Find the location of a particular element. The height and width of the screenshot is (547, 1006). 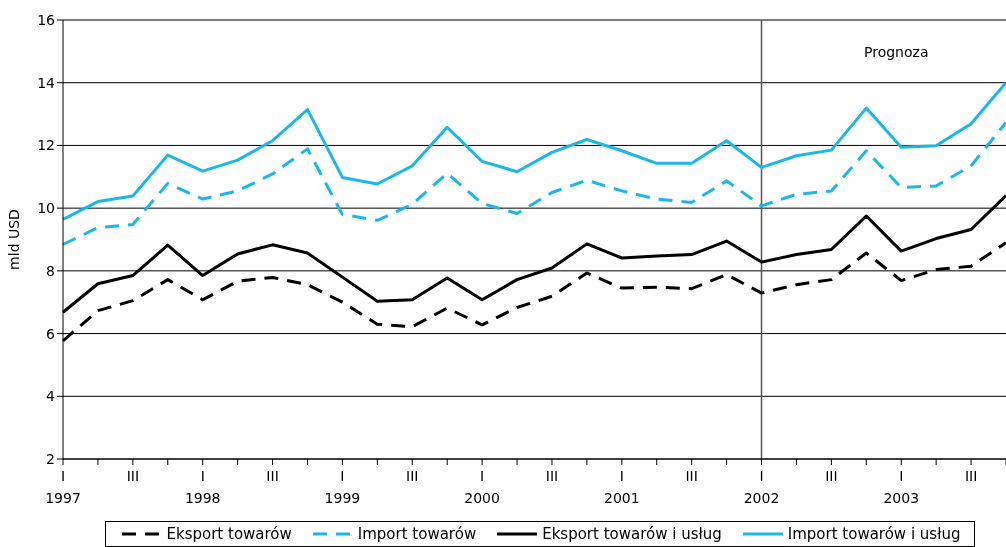

y-tick-label: 14 is located at coordinates (46, 82).